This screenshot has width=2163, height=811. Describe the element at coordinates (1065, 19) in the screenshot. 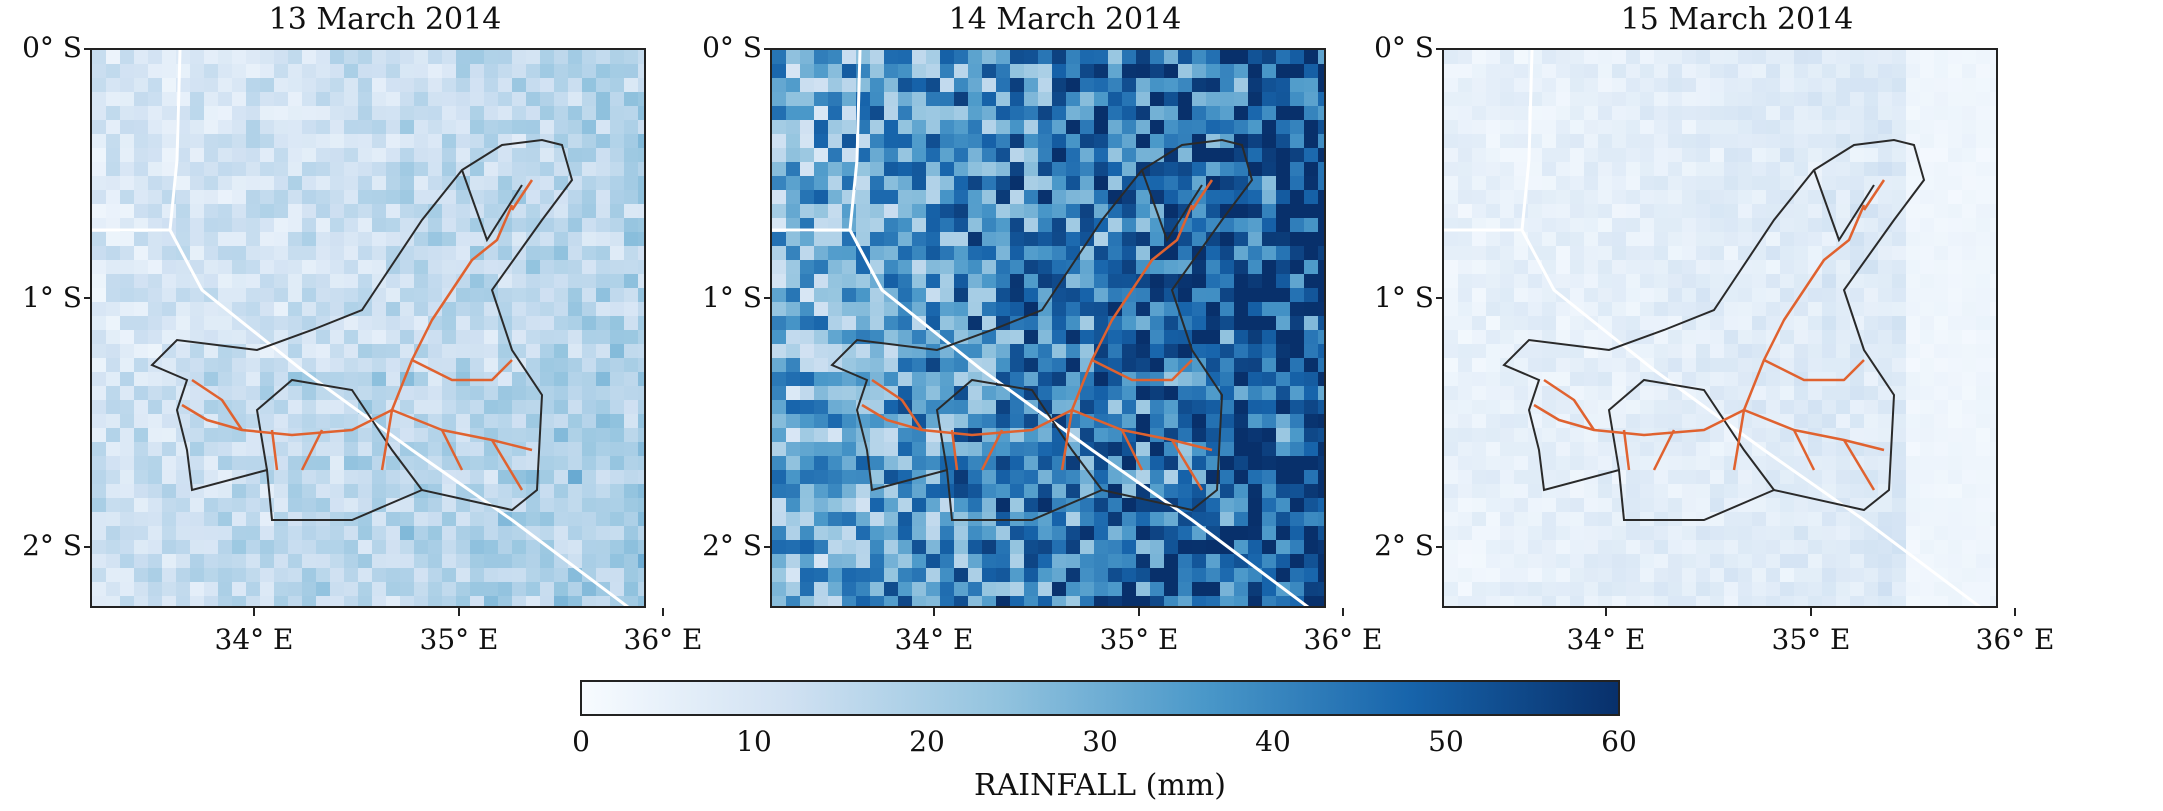

I see `panel-title: 14 March 2014` at that location.